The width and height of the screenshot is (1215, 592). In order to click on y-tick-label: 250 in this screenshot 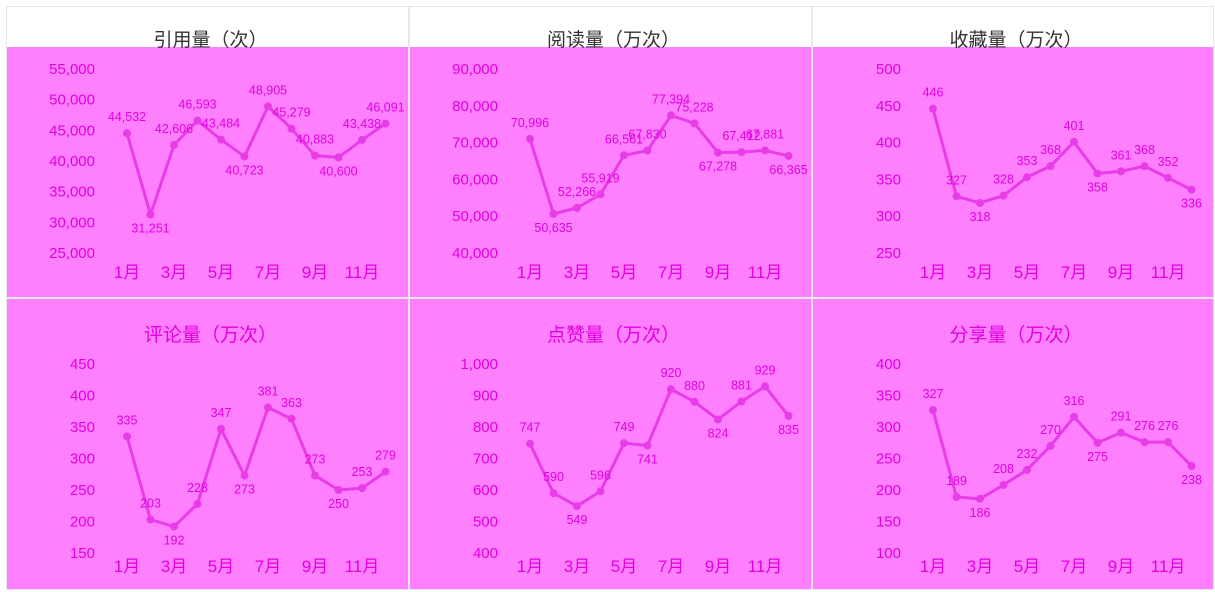, I will do `click(888, 459)`.